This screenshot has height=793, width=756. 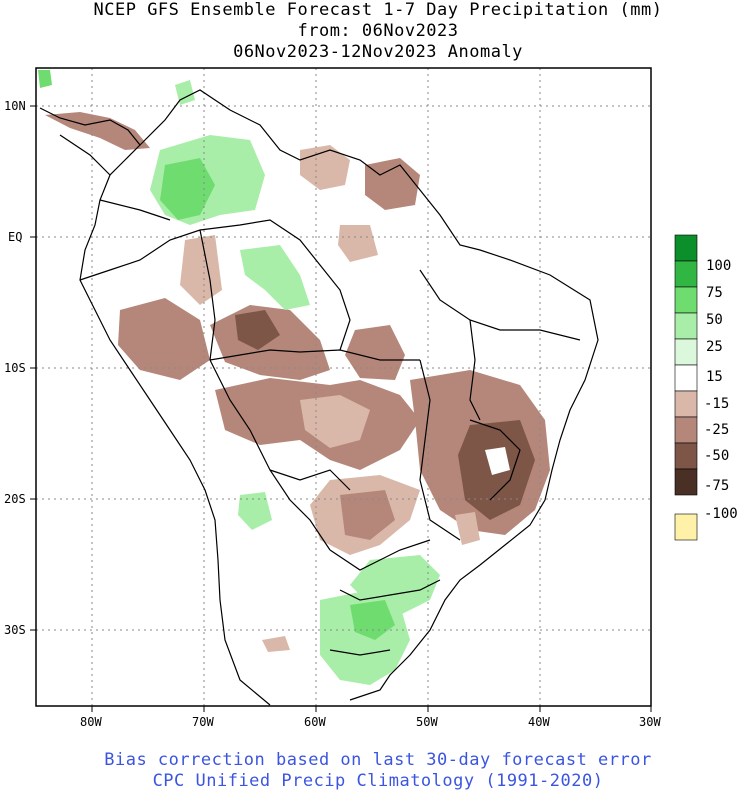 What do you see at coordinates (718, 266) in the screenshot?
I see `legend-label-100: 100` at bounding box center [718, 266].